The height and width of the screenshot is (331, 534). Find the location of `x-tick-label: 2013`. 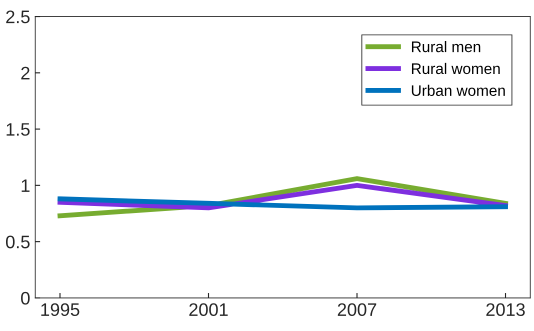

x-tick-label: 2013 is located at coordinates (505, 309).